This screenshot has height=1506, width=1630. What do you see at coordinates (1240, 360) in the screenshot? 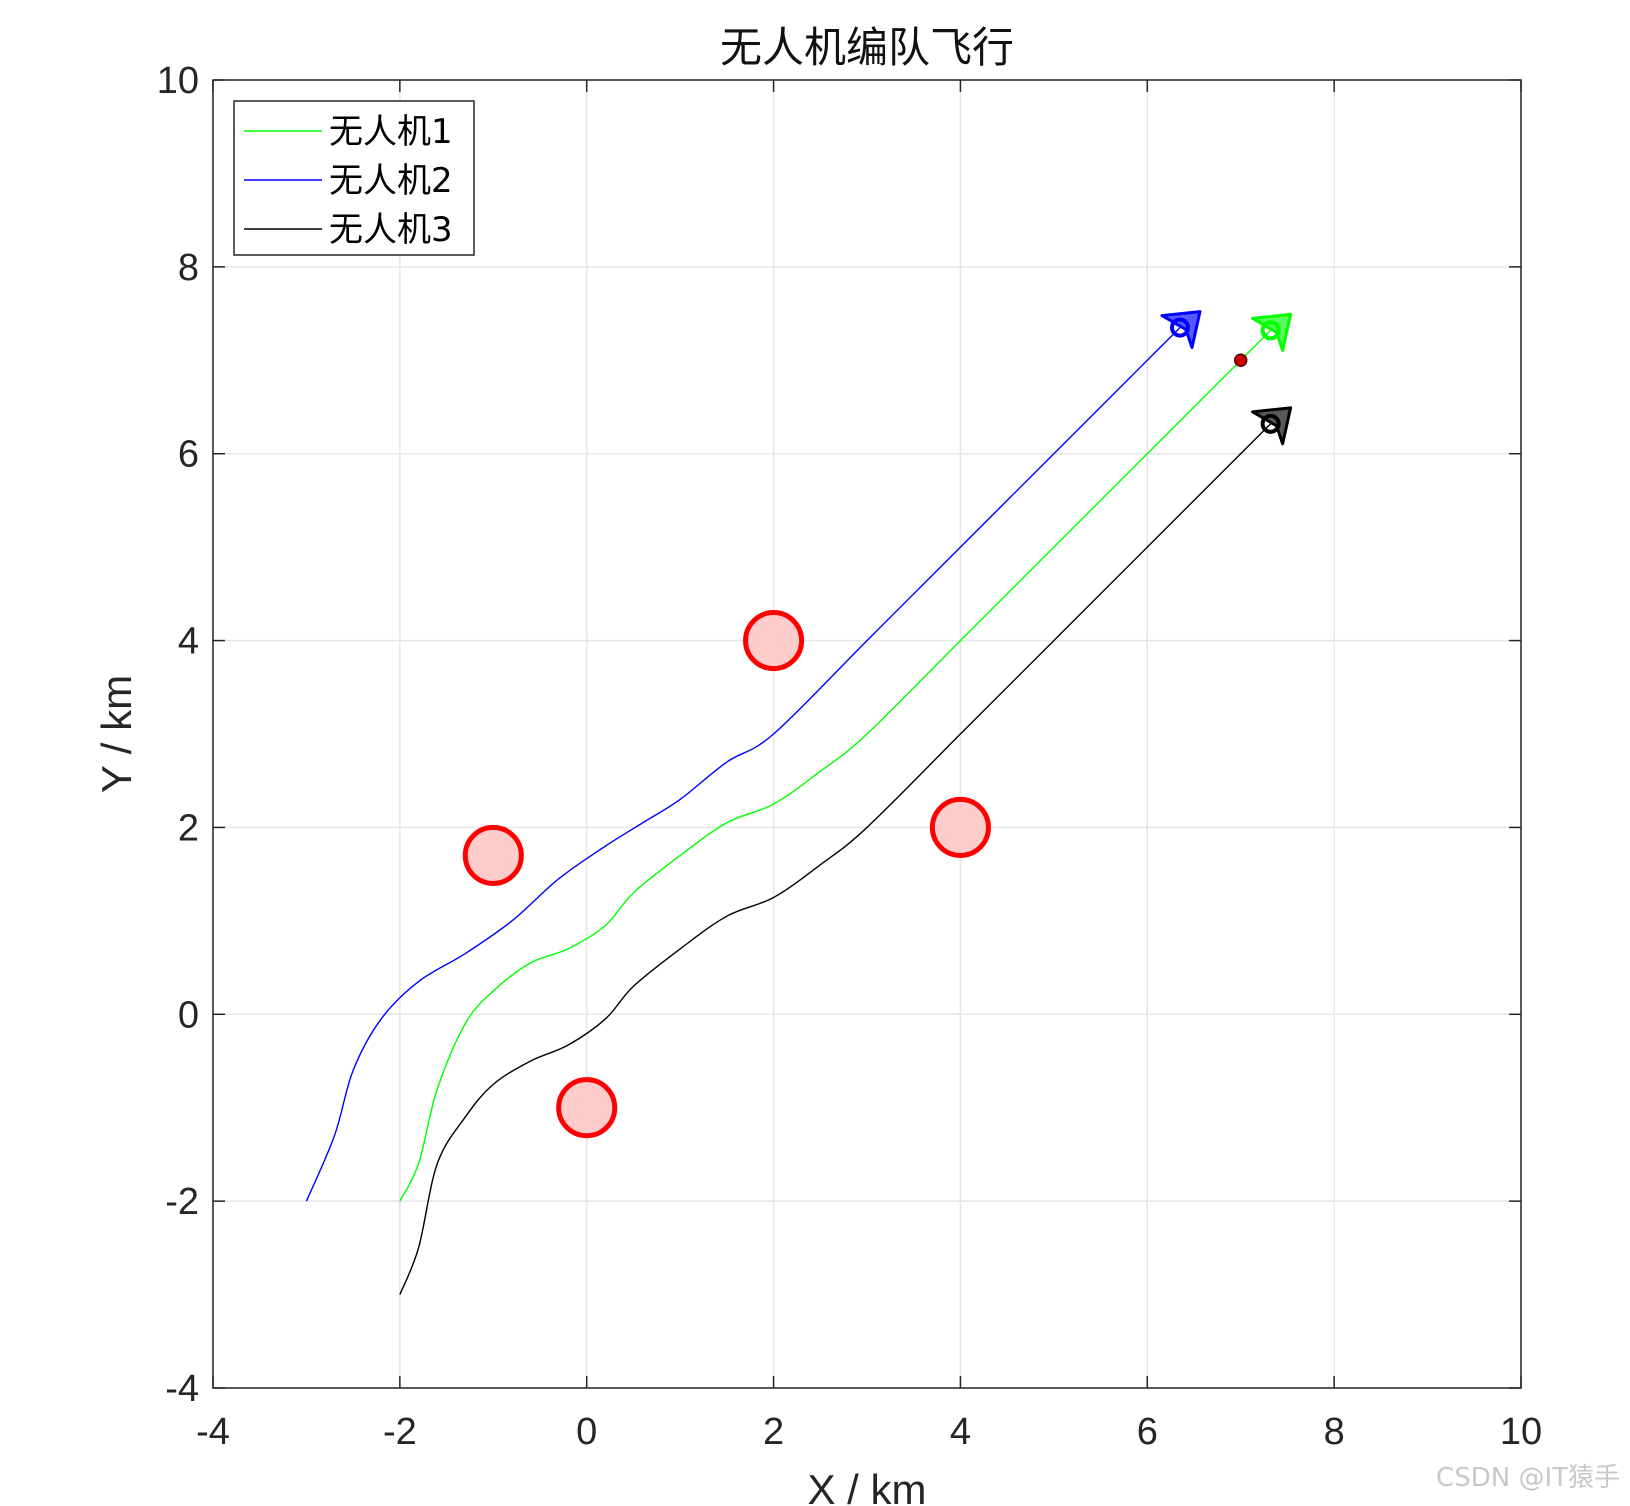
I see `target-point` at bounding box center [1240, 360].